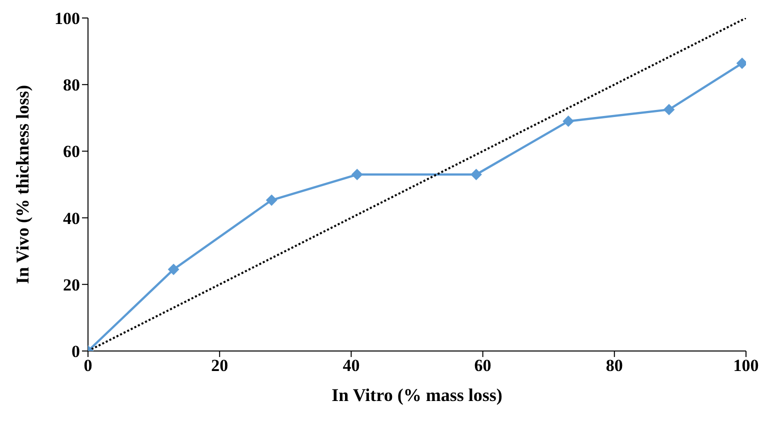 This screenshot has height=427, width=776. I want to click on y-tick-label: 20, so click(71, 284).